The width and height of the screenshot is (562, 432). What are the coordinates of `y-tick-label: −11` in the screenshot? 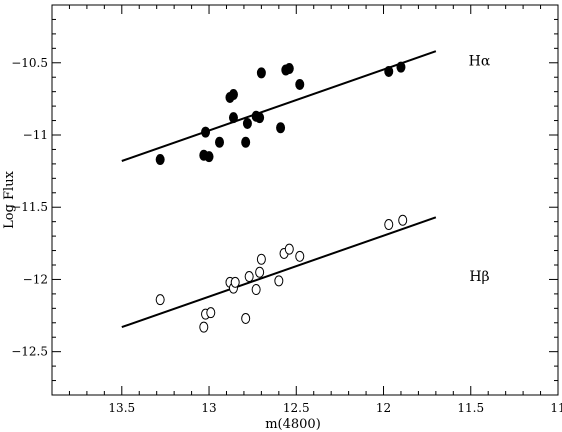 It's located at (35, 135).